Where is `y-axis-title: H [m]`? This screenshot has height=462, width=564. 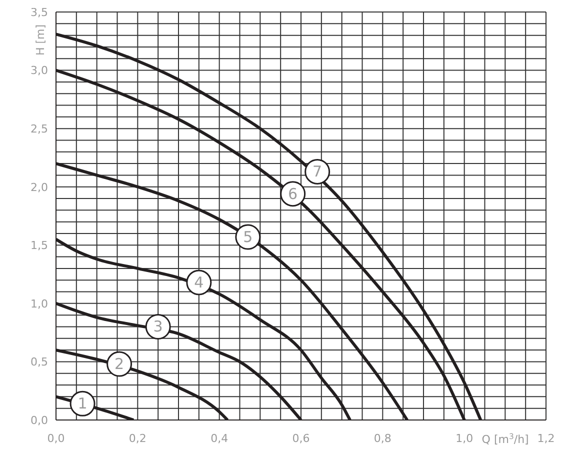
y-axis-title: H [m] is located at coordinates (40, 40).